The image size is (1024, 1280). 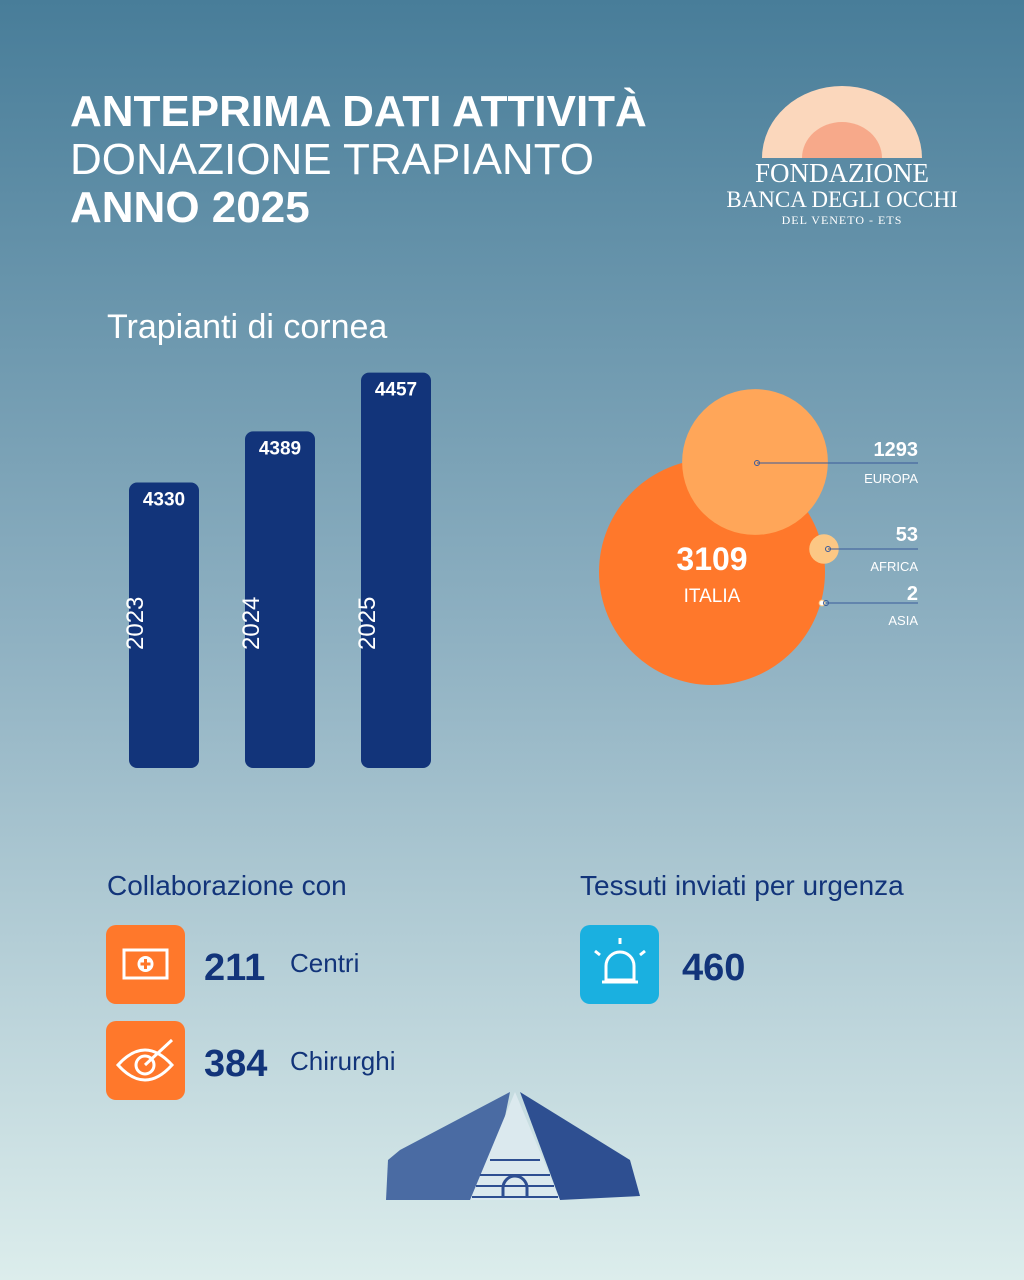 I want to click on stat-label: Centri, so click(x=324, y=963).